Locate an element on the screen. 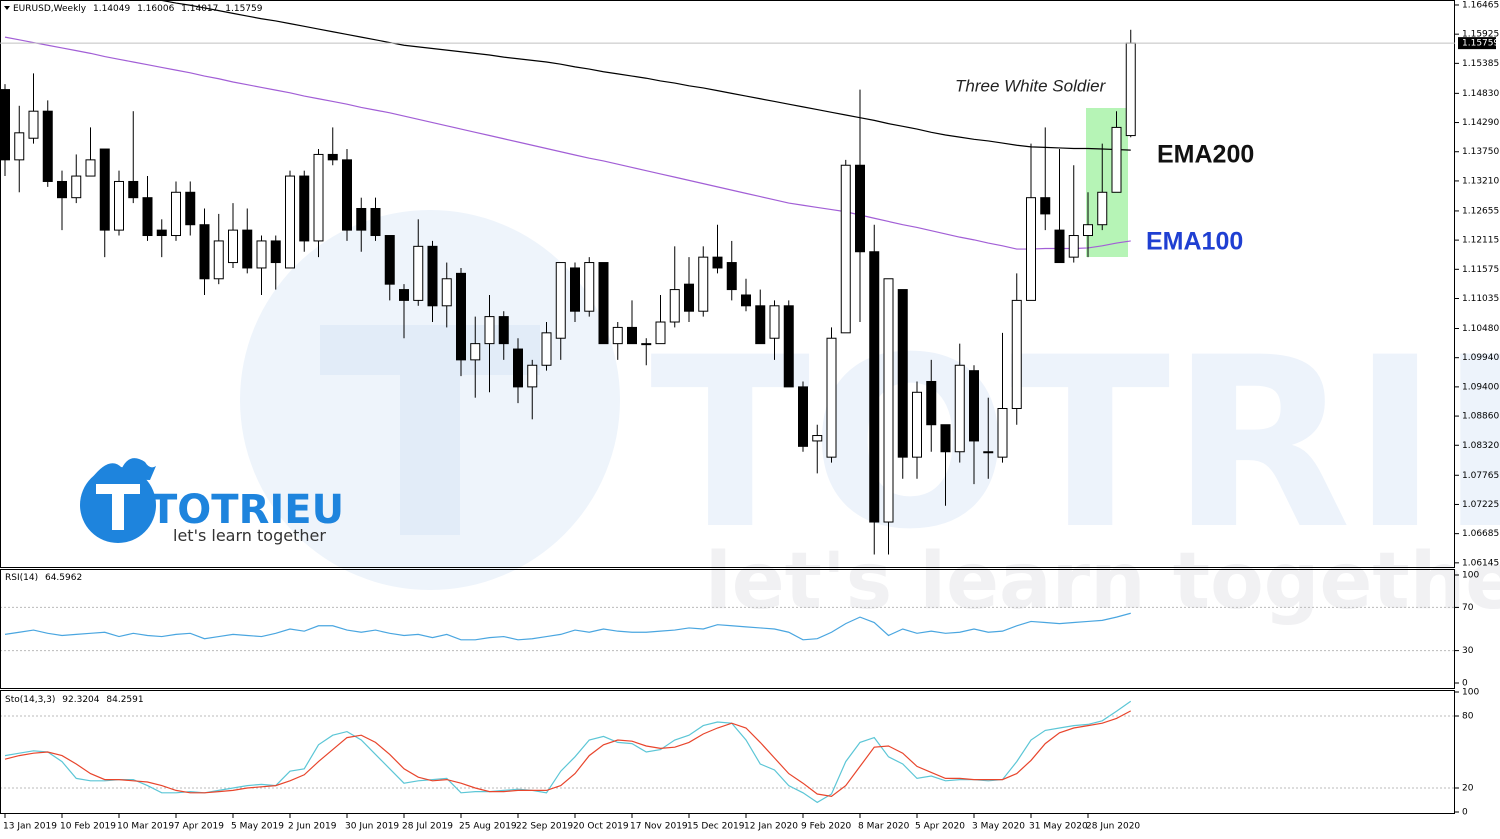  x-tick-label: 17 Nov 2019 is located at coordinates (659, 827).